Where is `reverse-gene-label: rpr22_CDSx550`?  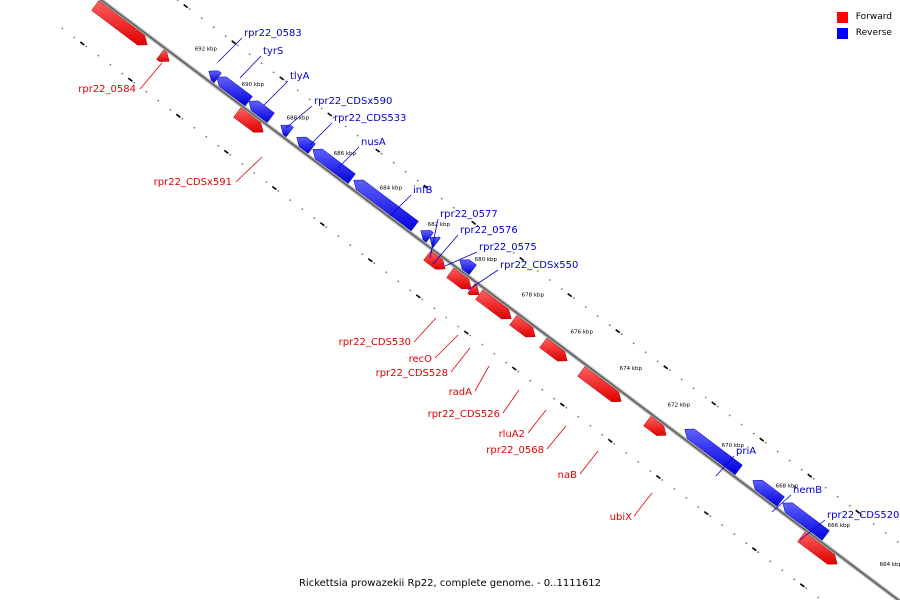 reverse-gene-label: rpr22_CDSx550 is located at coordinates (539, 265).